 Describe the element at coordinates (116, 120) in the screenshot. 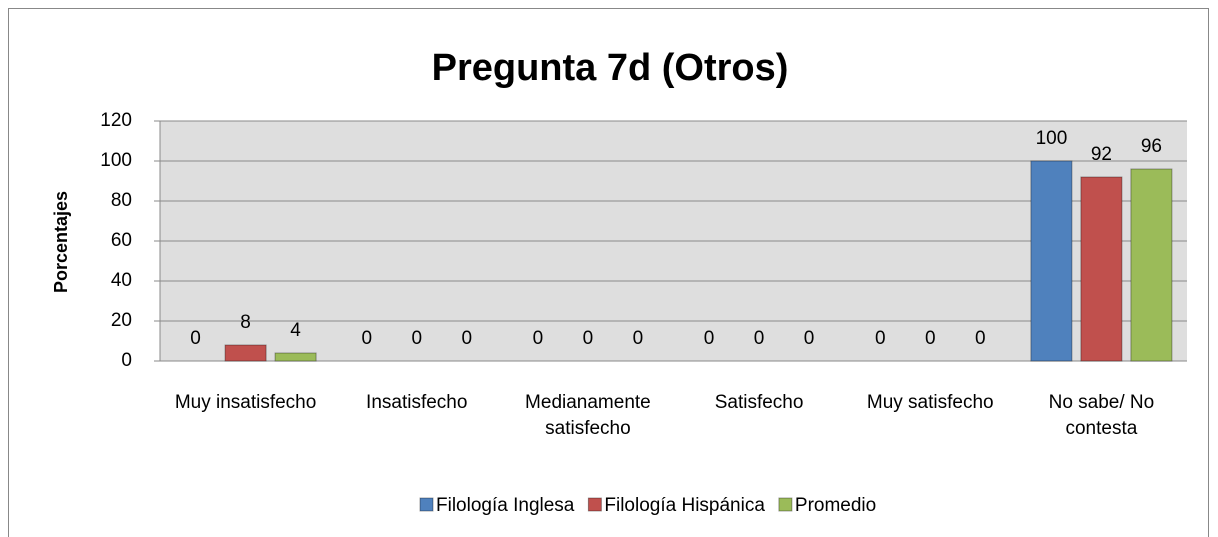

I see `y-tick-label: 120` at that location.